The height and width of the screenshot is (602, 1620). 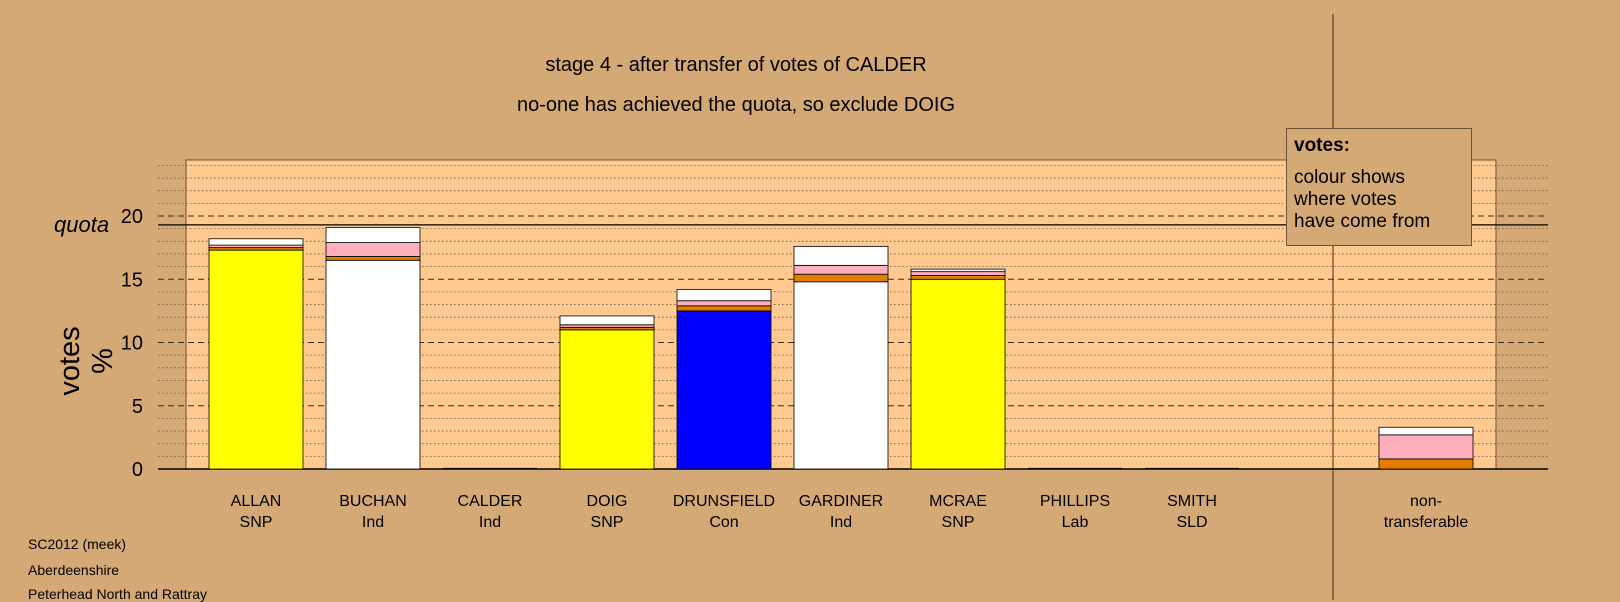 I want to click on x-tick-label-name: SMITH, so click(x=1192, y=501).